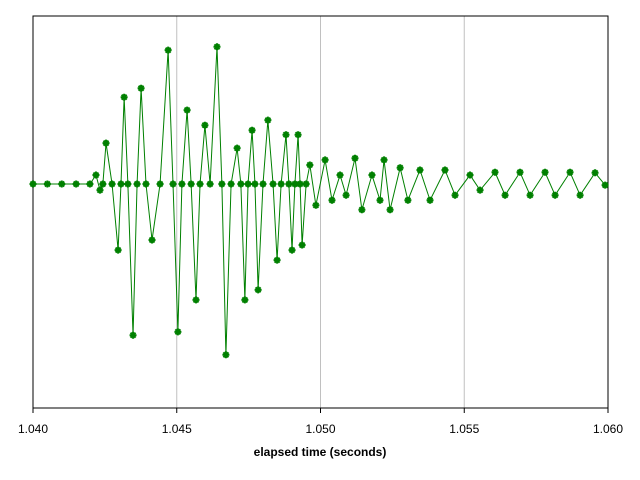 This screenshot has height=480, width=640. I want to click on x-tick-label: 1.060, so click(608, 429).